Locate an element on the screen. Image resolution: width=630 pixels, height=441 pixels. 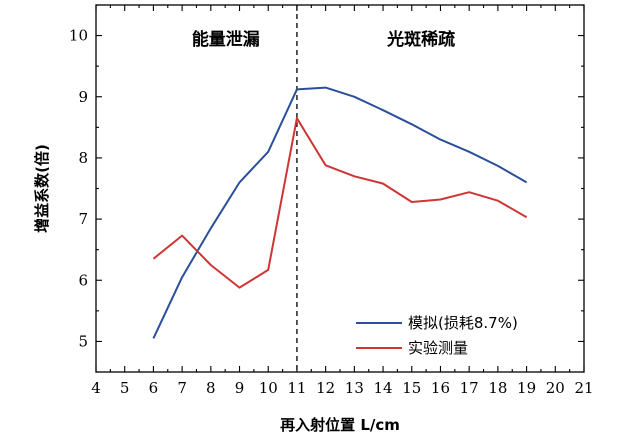
x-tick-label: 7 is located at coordinates (182, 388).